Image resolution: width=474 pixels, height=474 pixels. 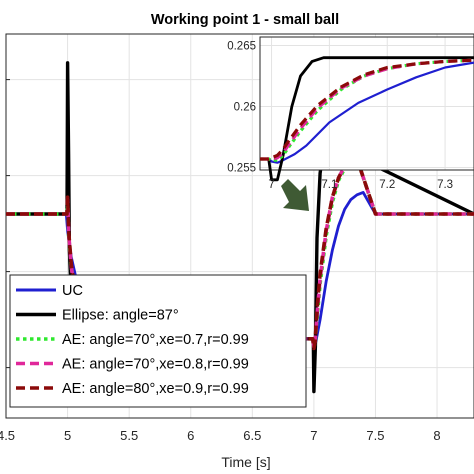 I want to click on legend-label-1: UC, so click(x=72, y=291).